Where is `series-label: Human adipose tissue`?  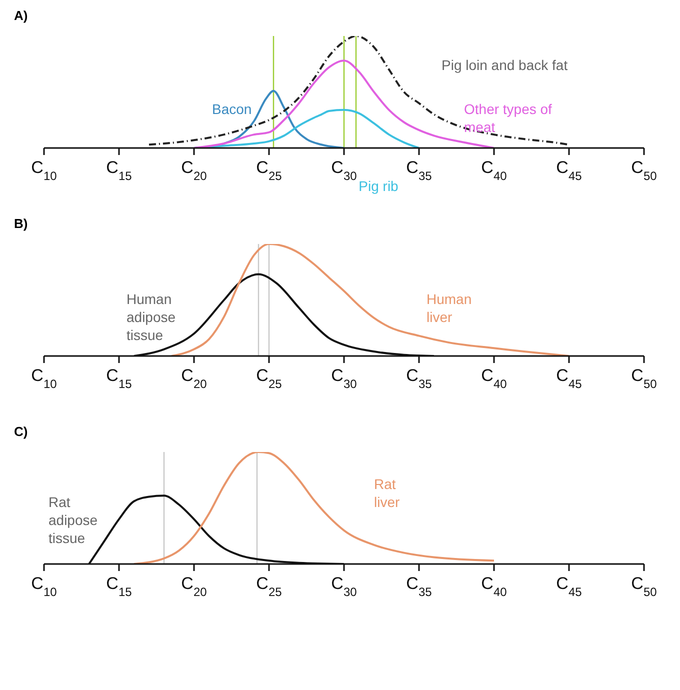
series-label: Human adipose tissue is located at coordinates (151, 317).